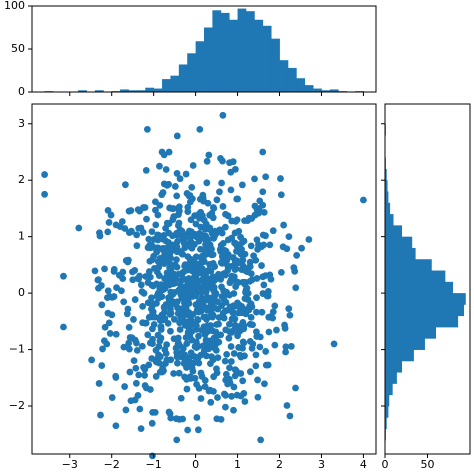 This screenshot has width=474, height=474. What do you see at coordinates (17, 349) in the screenshot?
I see `y-tick-label: −1` at bounding box center [17, 349].